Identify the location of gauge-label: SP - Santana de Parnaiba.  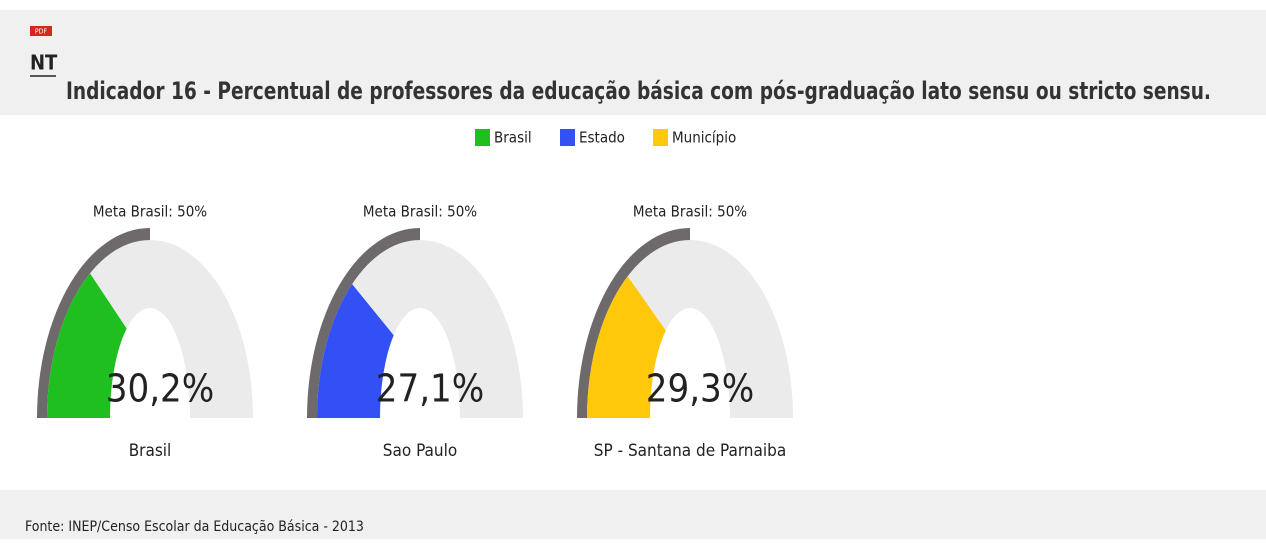
(690, 451).